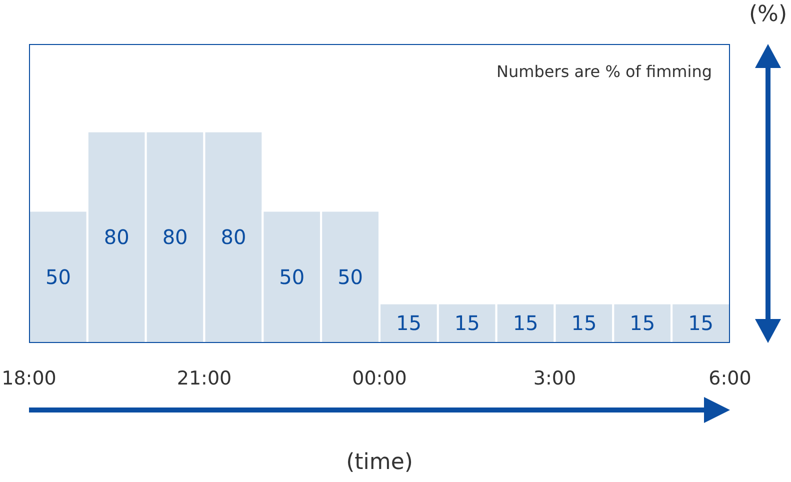 The width and height of the screenshot is (791, 482). I want to click on x-tick-label: 00:00, so click(379, 378).